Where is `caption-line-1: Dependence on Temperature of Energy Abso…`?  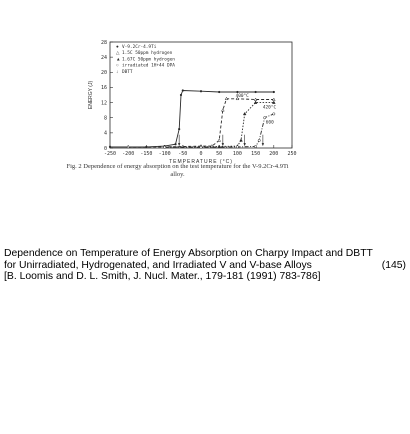 caption-line-1: Dependence on Temperature of Energy Abso… is located at coordinates (188, 253).